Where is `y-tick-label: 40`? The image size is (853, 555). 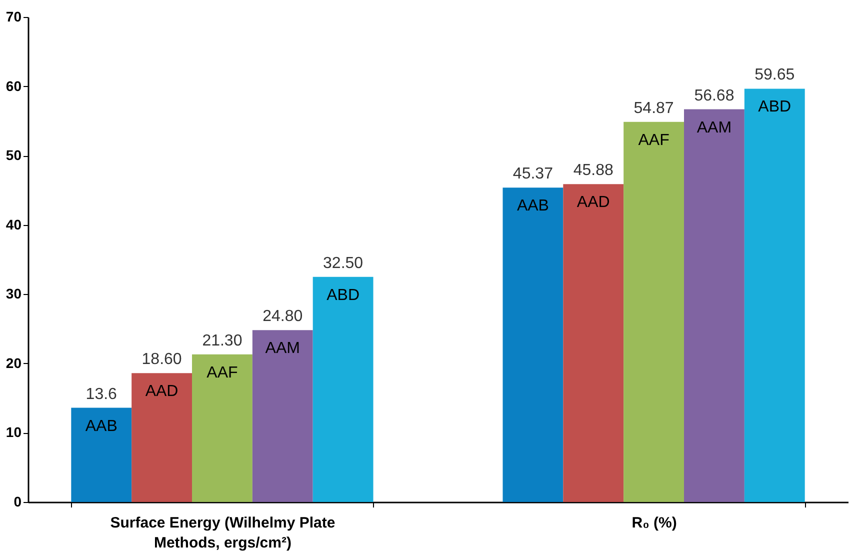
y-tick-label: 40 is located at coordinates (14, 224).